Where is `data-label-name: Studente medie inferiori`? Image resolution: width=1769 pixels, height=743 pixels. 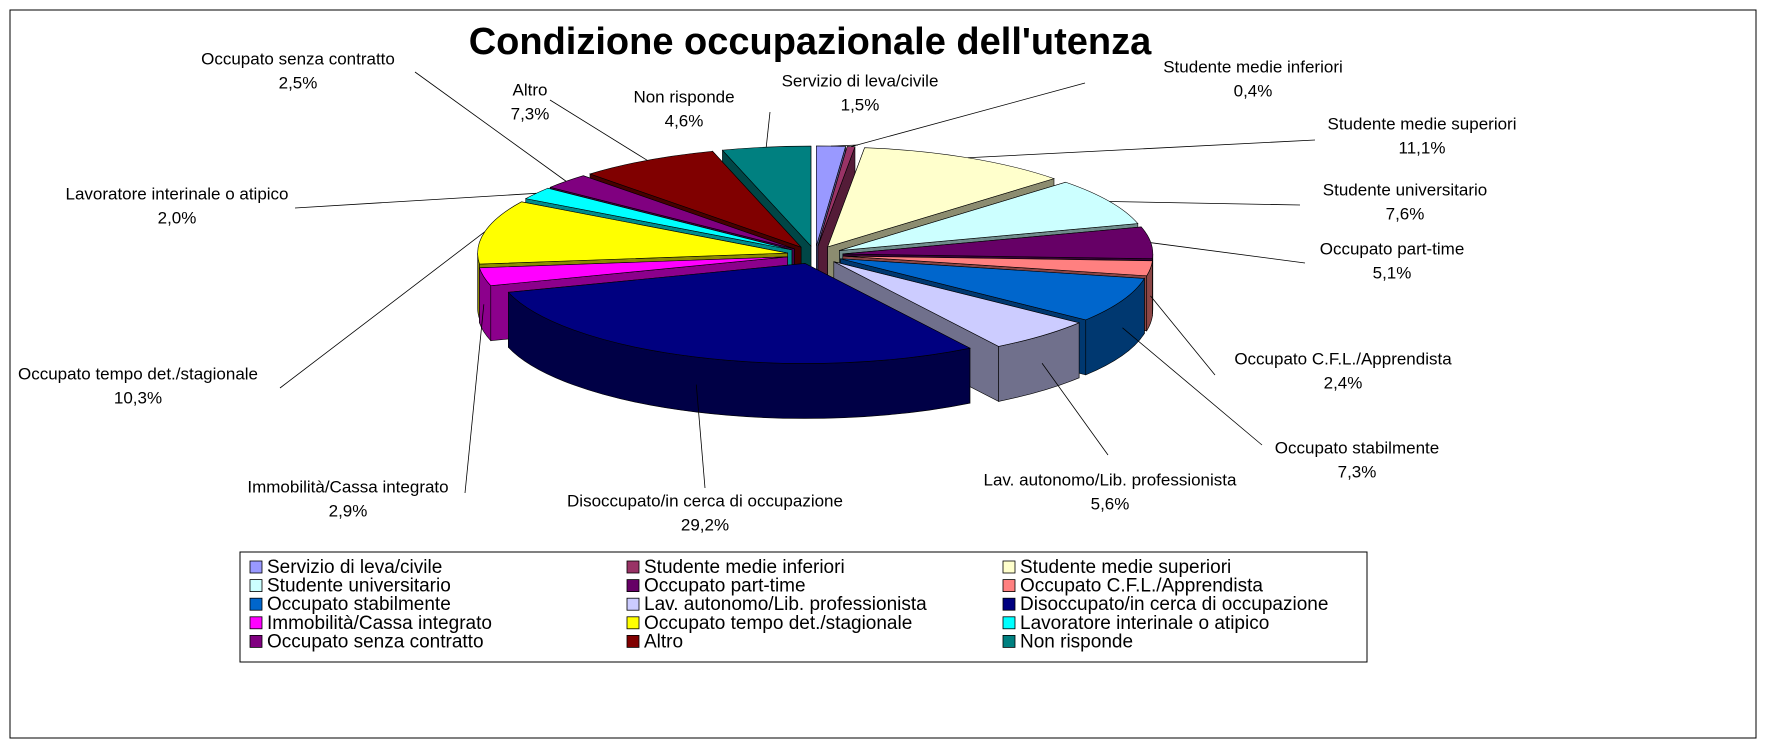 data-label-name: Studente medie inferiori is located at coordinates (1253, 66).